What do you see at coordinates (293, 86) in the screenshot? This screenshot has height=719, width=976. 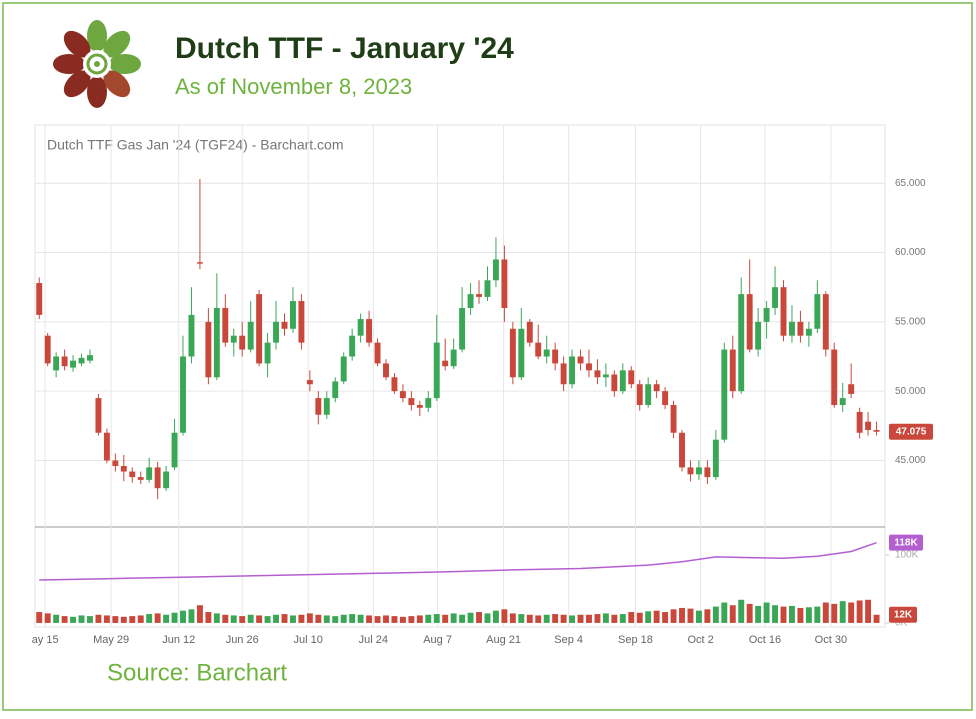 I see `subtitle: As of November 8, 2023` at bounding box center [293, 86].